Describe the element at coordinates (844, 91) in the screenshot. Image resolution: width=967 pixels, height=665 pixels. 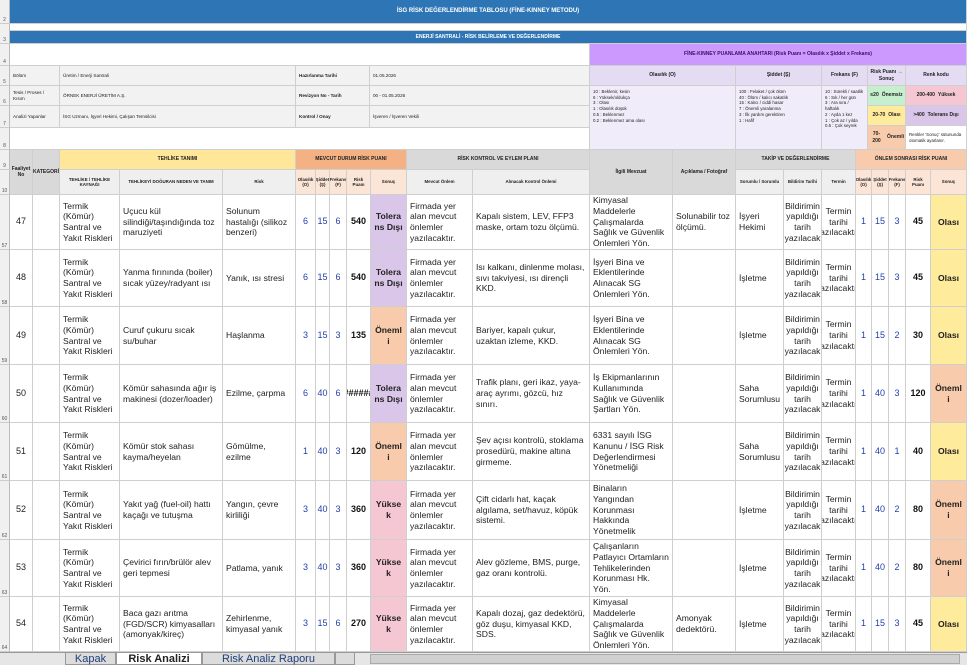
I see `key-item: 10 : Sürekli / saatlik` at that location.